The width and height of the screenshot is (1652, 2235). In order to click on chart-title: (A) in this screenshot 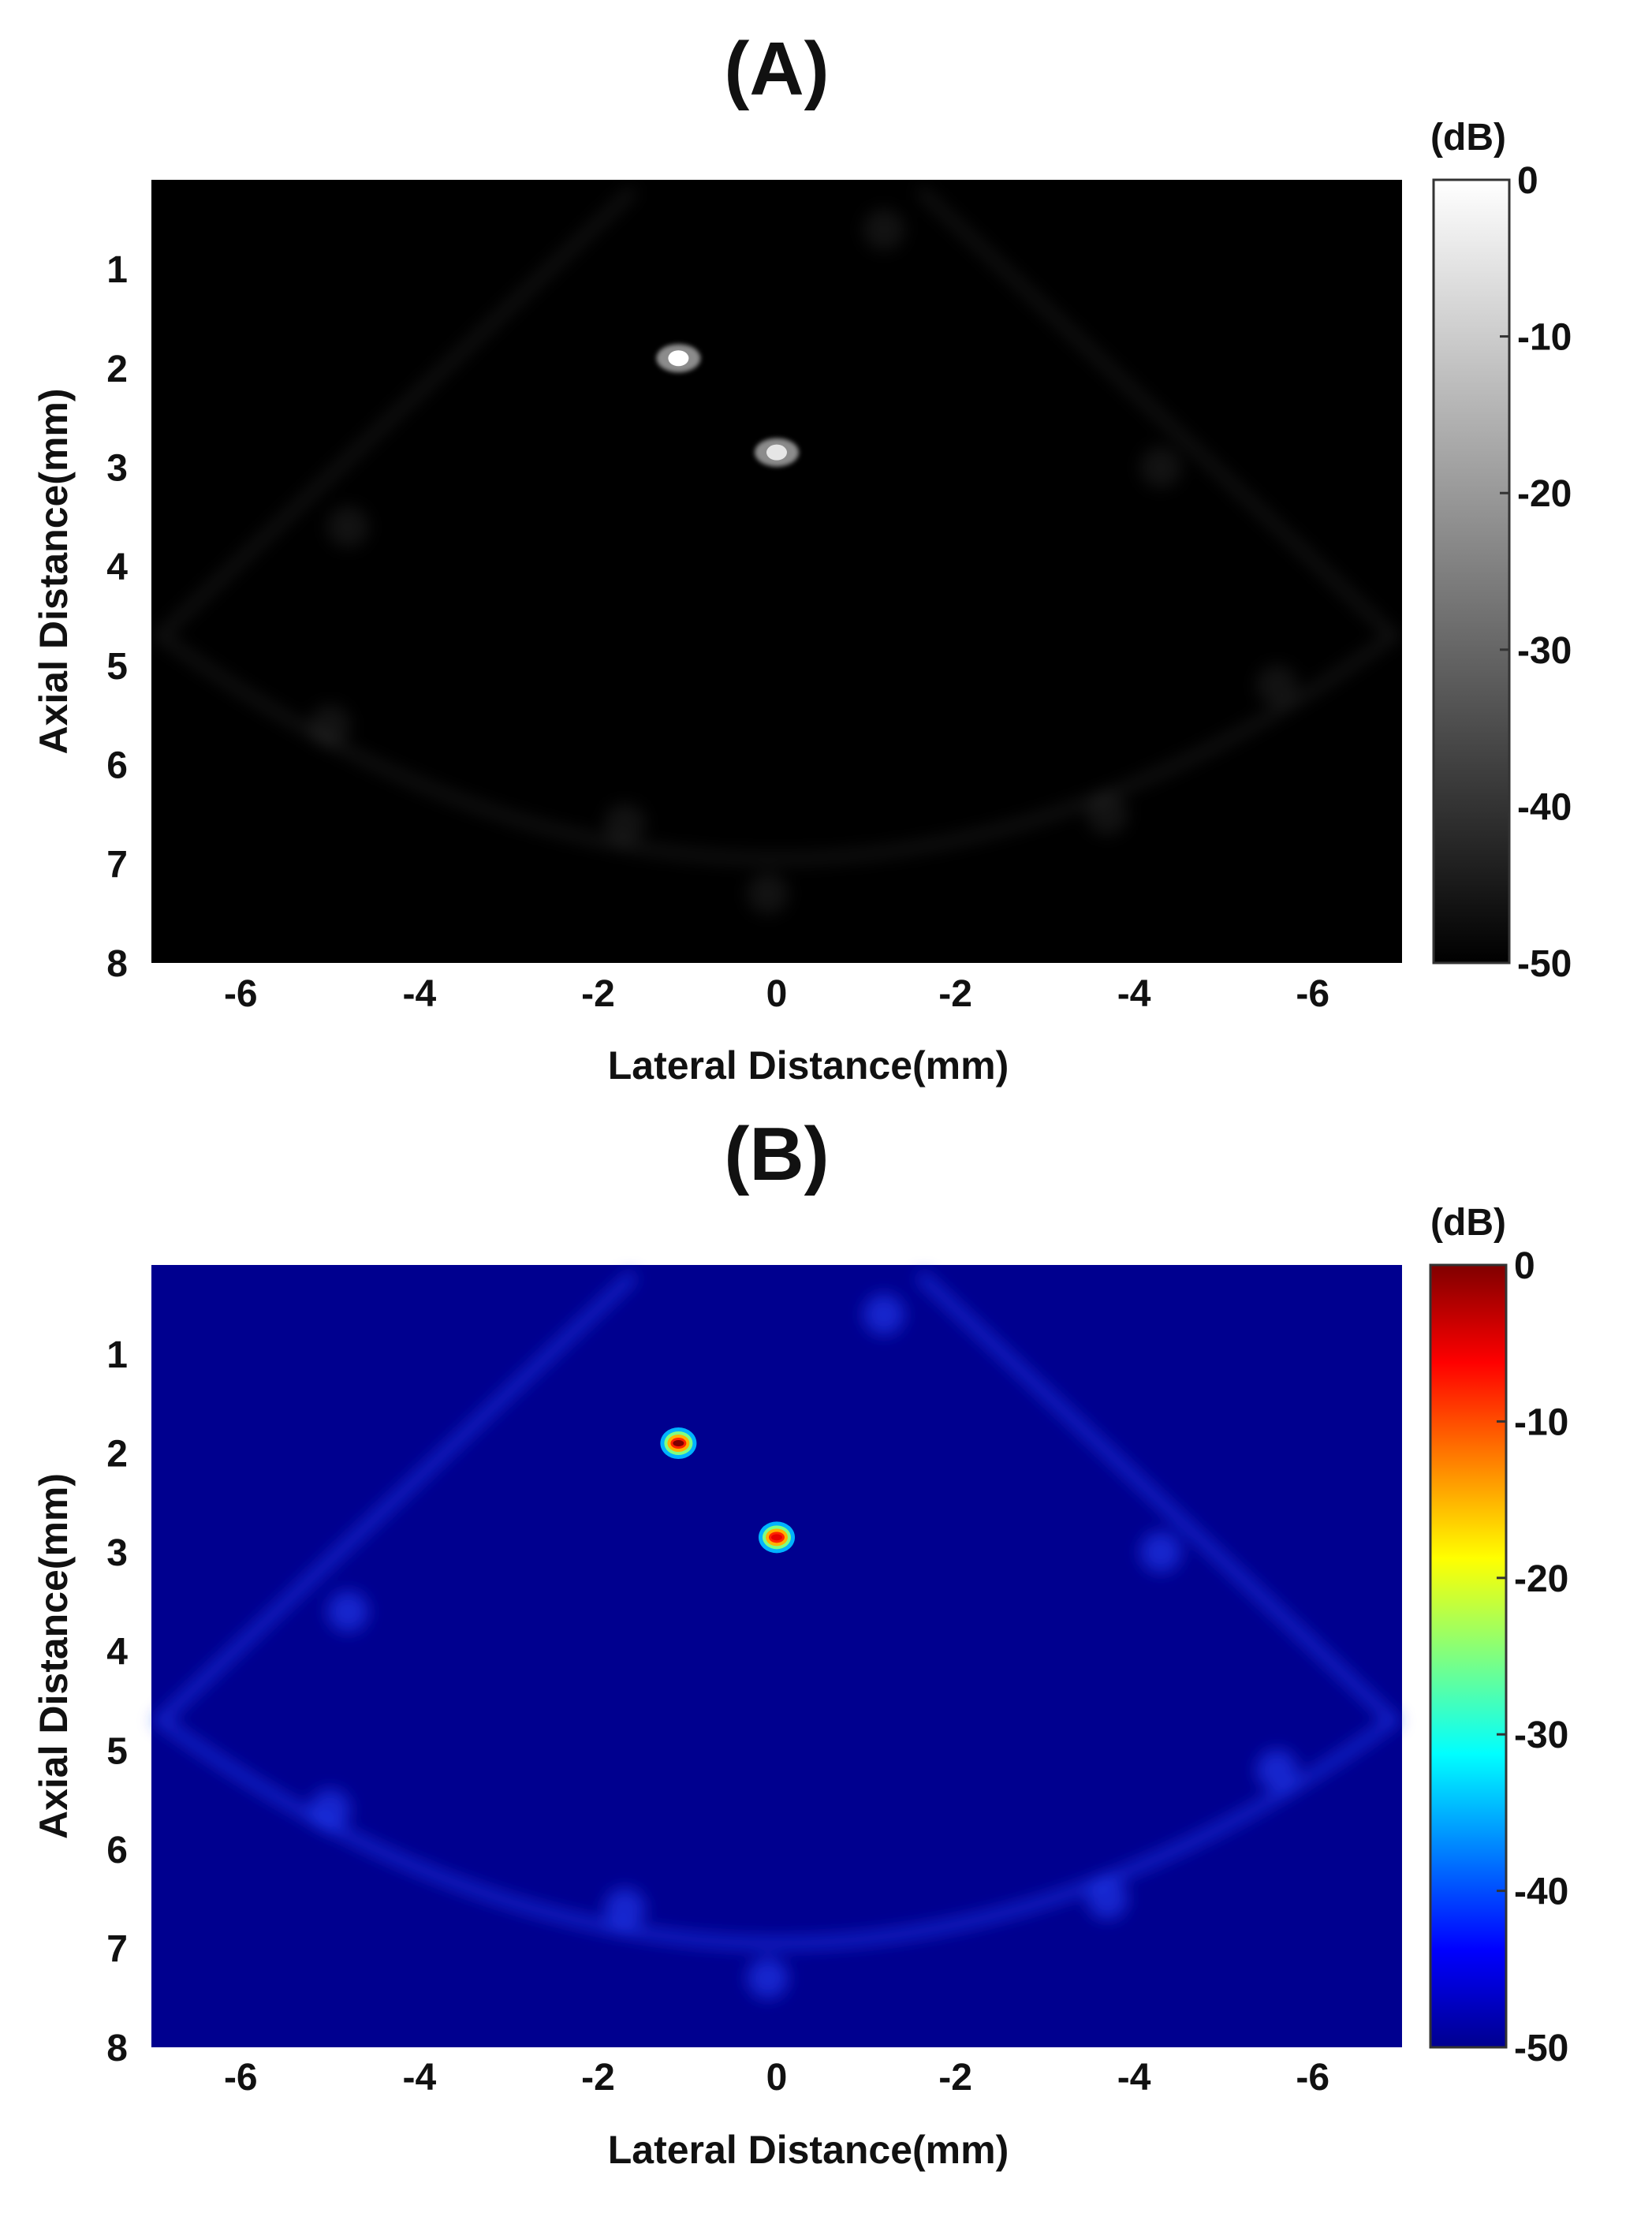, I will do `click(777, 69)`.